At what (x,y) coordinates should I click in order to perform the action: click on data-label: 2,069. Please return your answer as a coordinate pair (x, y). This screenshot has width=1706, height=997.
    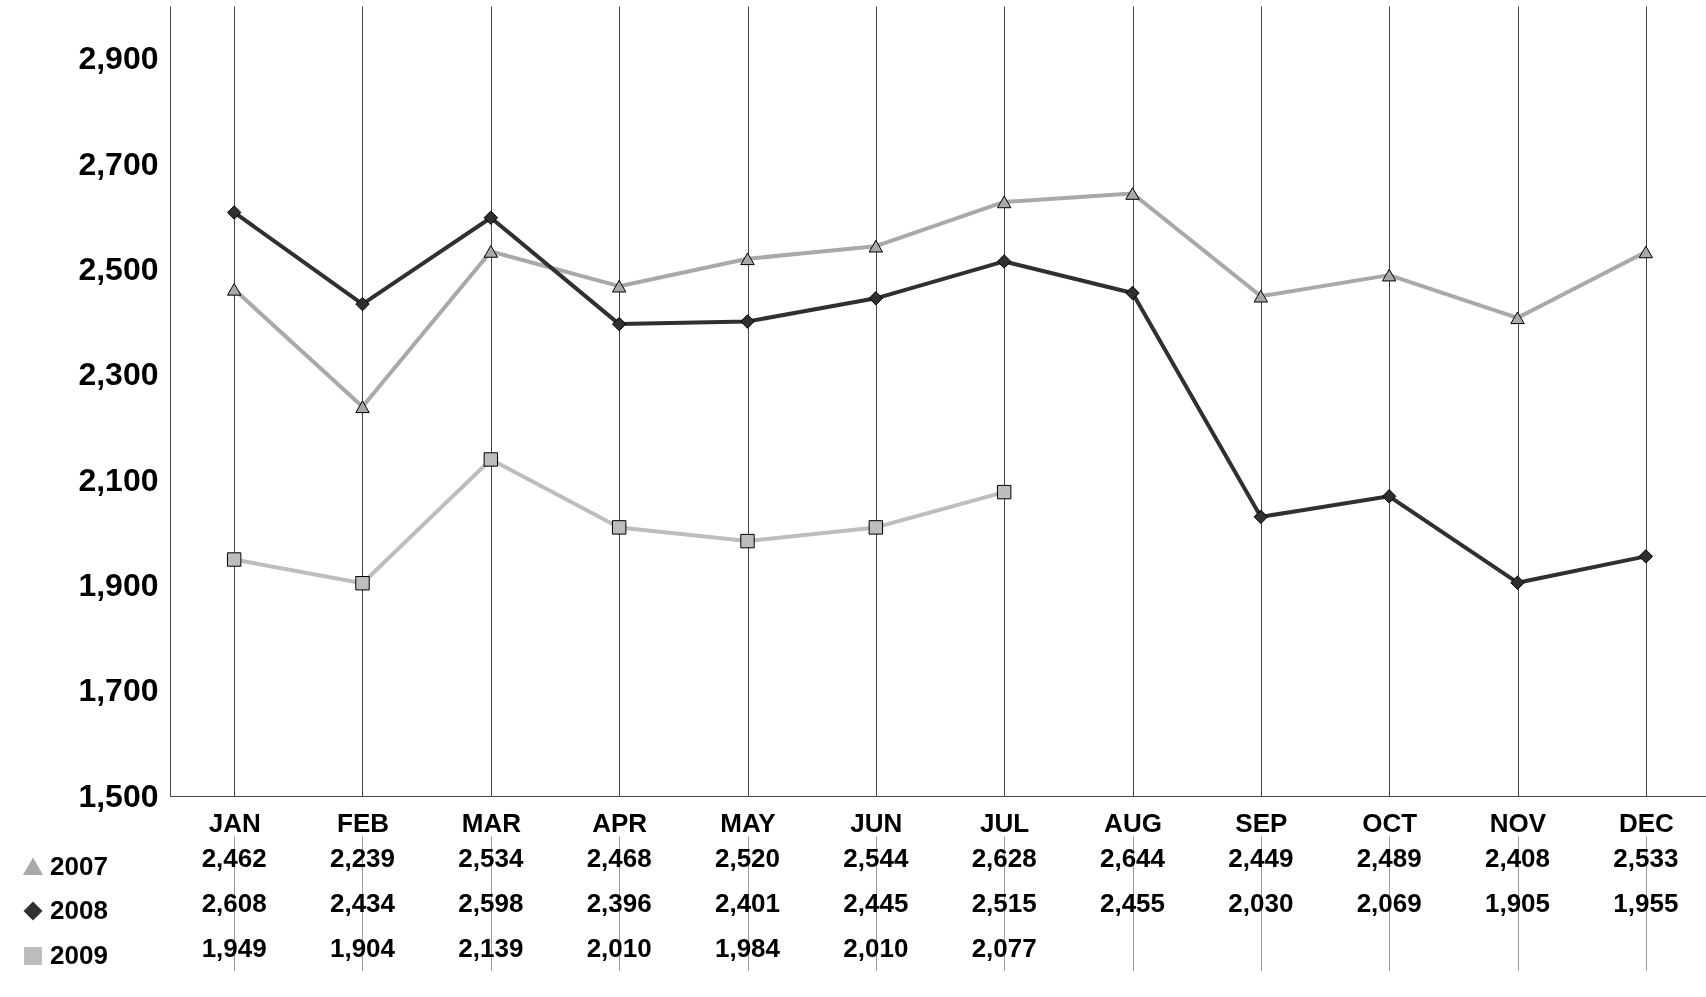
    Looking at the image, I should click on (1389, 902).